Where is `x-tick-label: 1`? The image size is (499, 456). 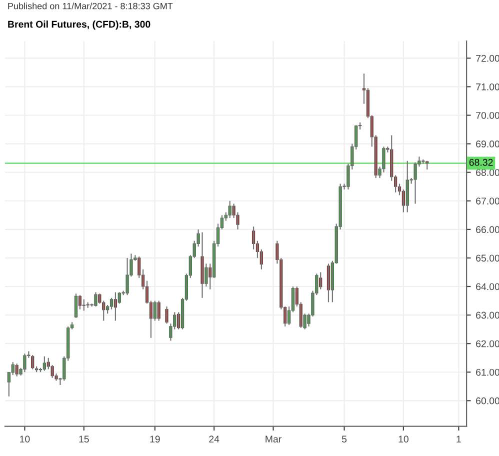 x-tick-label: 1 is located at coordinates (458, 439).